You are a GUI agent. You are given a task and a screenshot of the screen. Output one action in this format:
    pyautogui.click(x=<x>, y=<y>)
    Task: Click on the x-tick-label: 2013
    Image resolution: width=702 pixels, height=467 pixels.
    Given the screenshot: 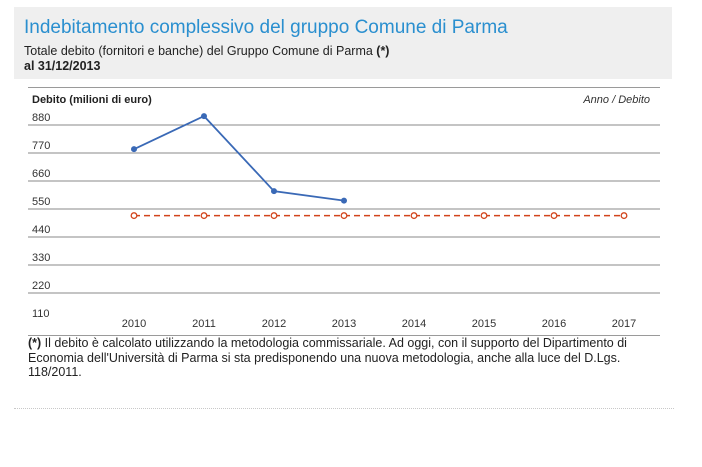 What is the action you would take?
    pyautogui.click(x=344, y=324)
    